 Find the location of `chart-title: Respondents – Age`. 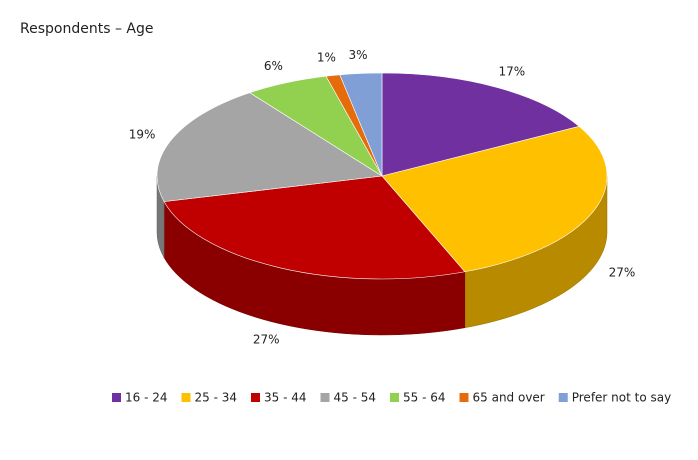

chart-title: Respondents – Age is located at coordinates (86, 29).